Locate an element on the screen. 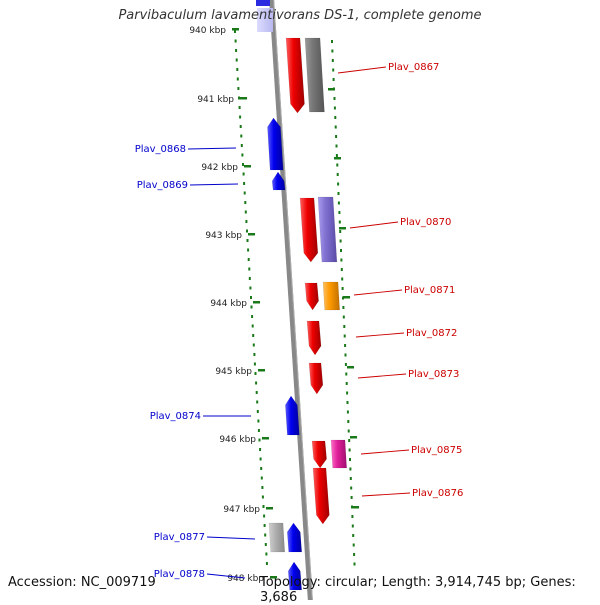 Image resolution: width=600 pixels, height=605 pixels. tick-label: 943 kbp is located at coordinates (223, 236).